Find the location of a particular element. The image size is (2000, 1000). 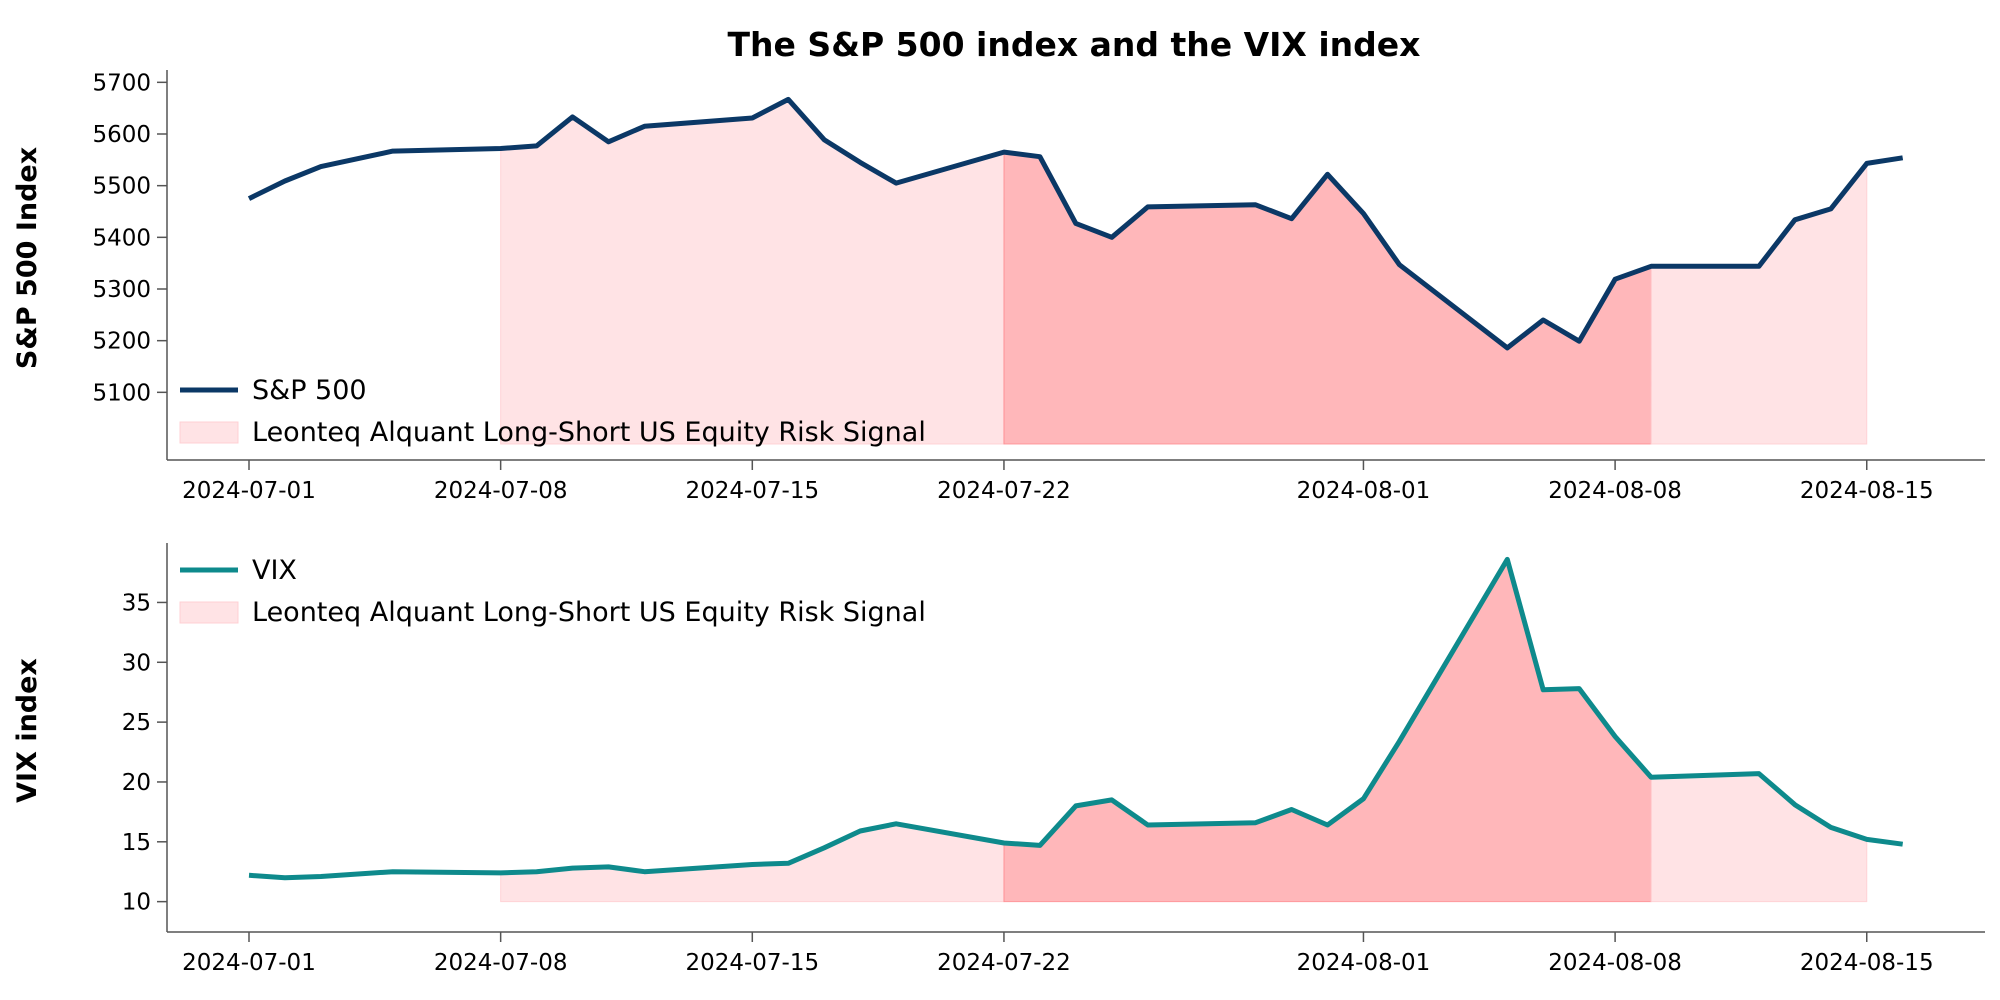

y-tick-label: 15 is located at coordinates (136, 843).